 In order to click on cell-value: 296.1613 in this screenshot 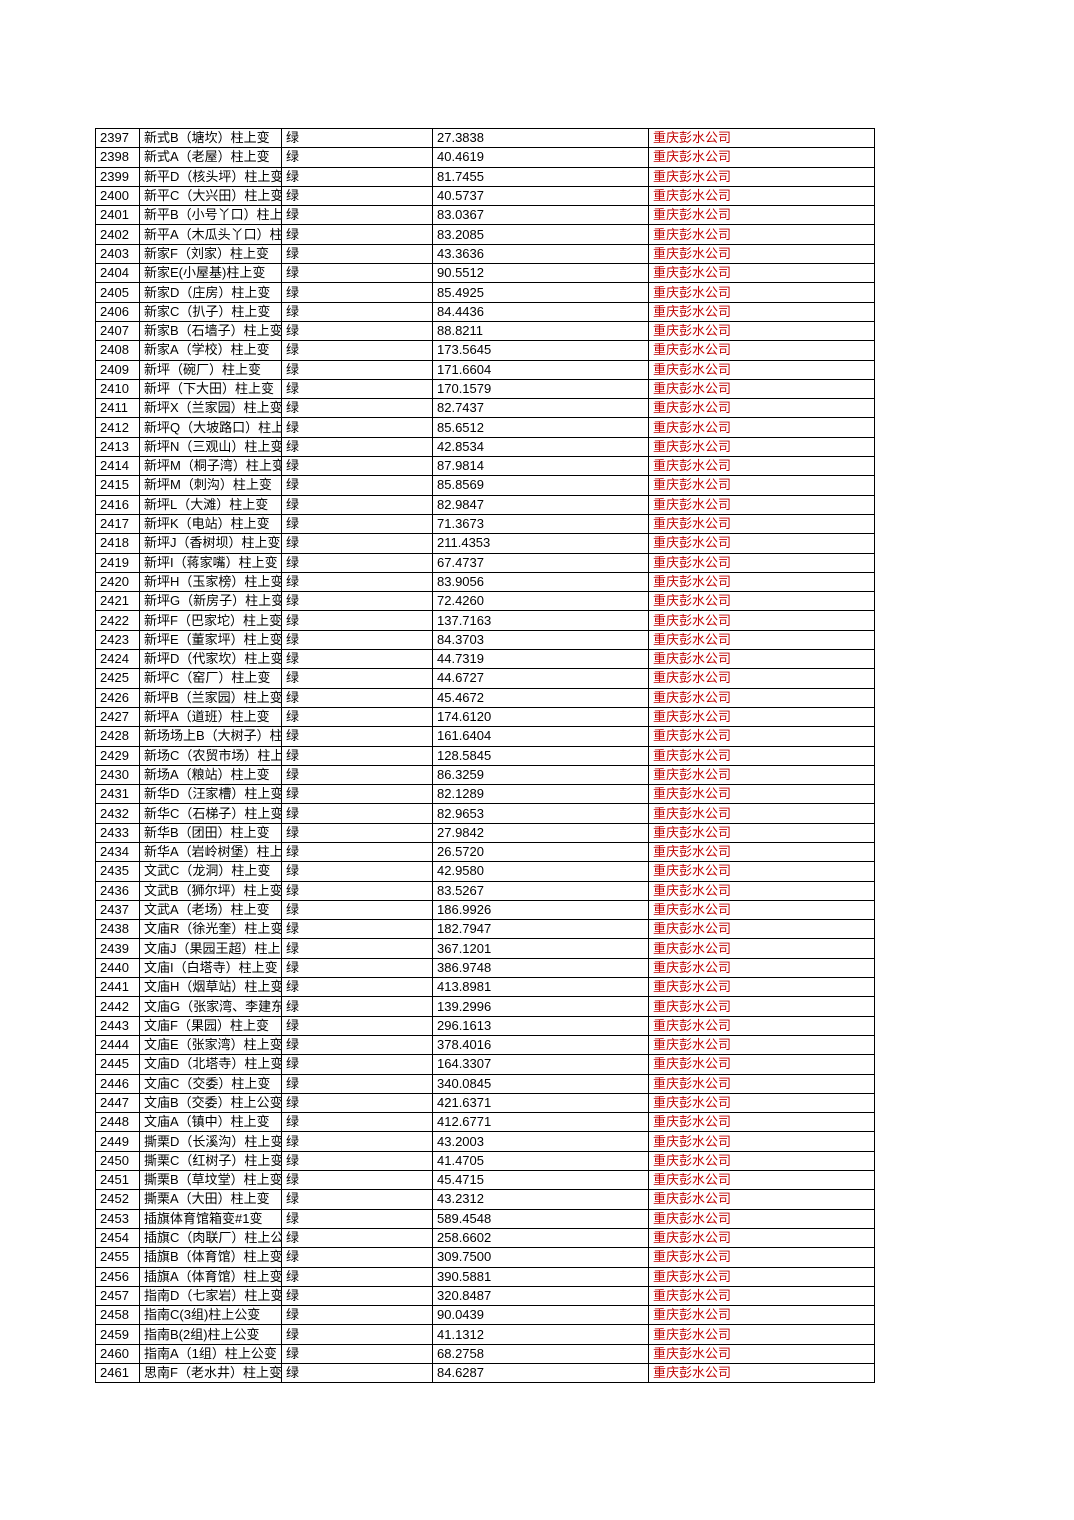, I will do `click(540, 1025)`.